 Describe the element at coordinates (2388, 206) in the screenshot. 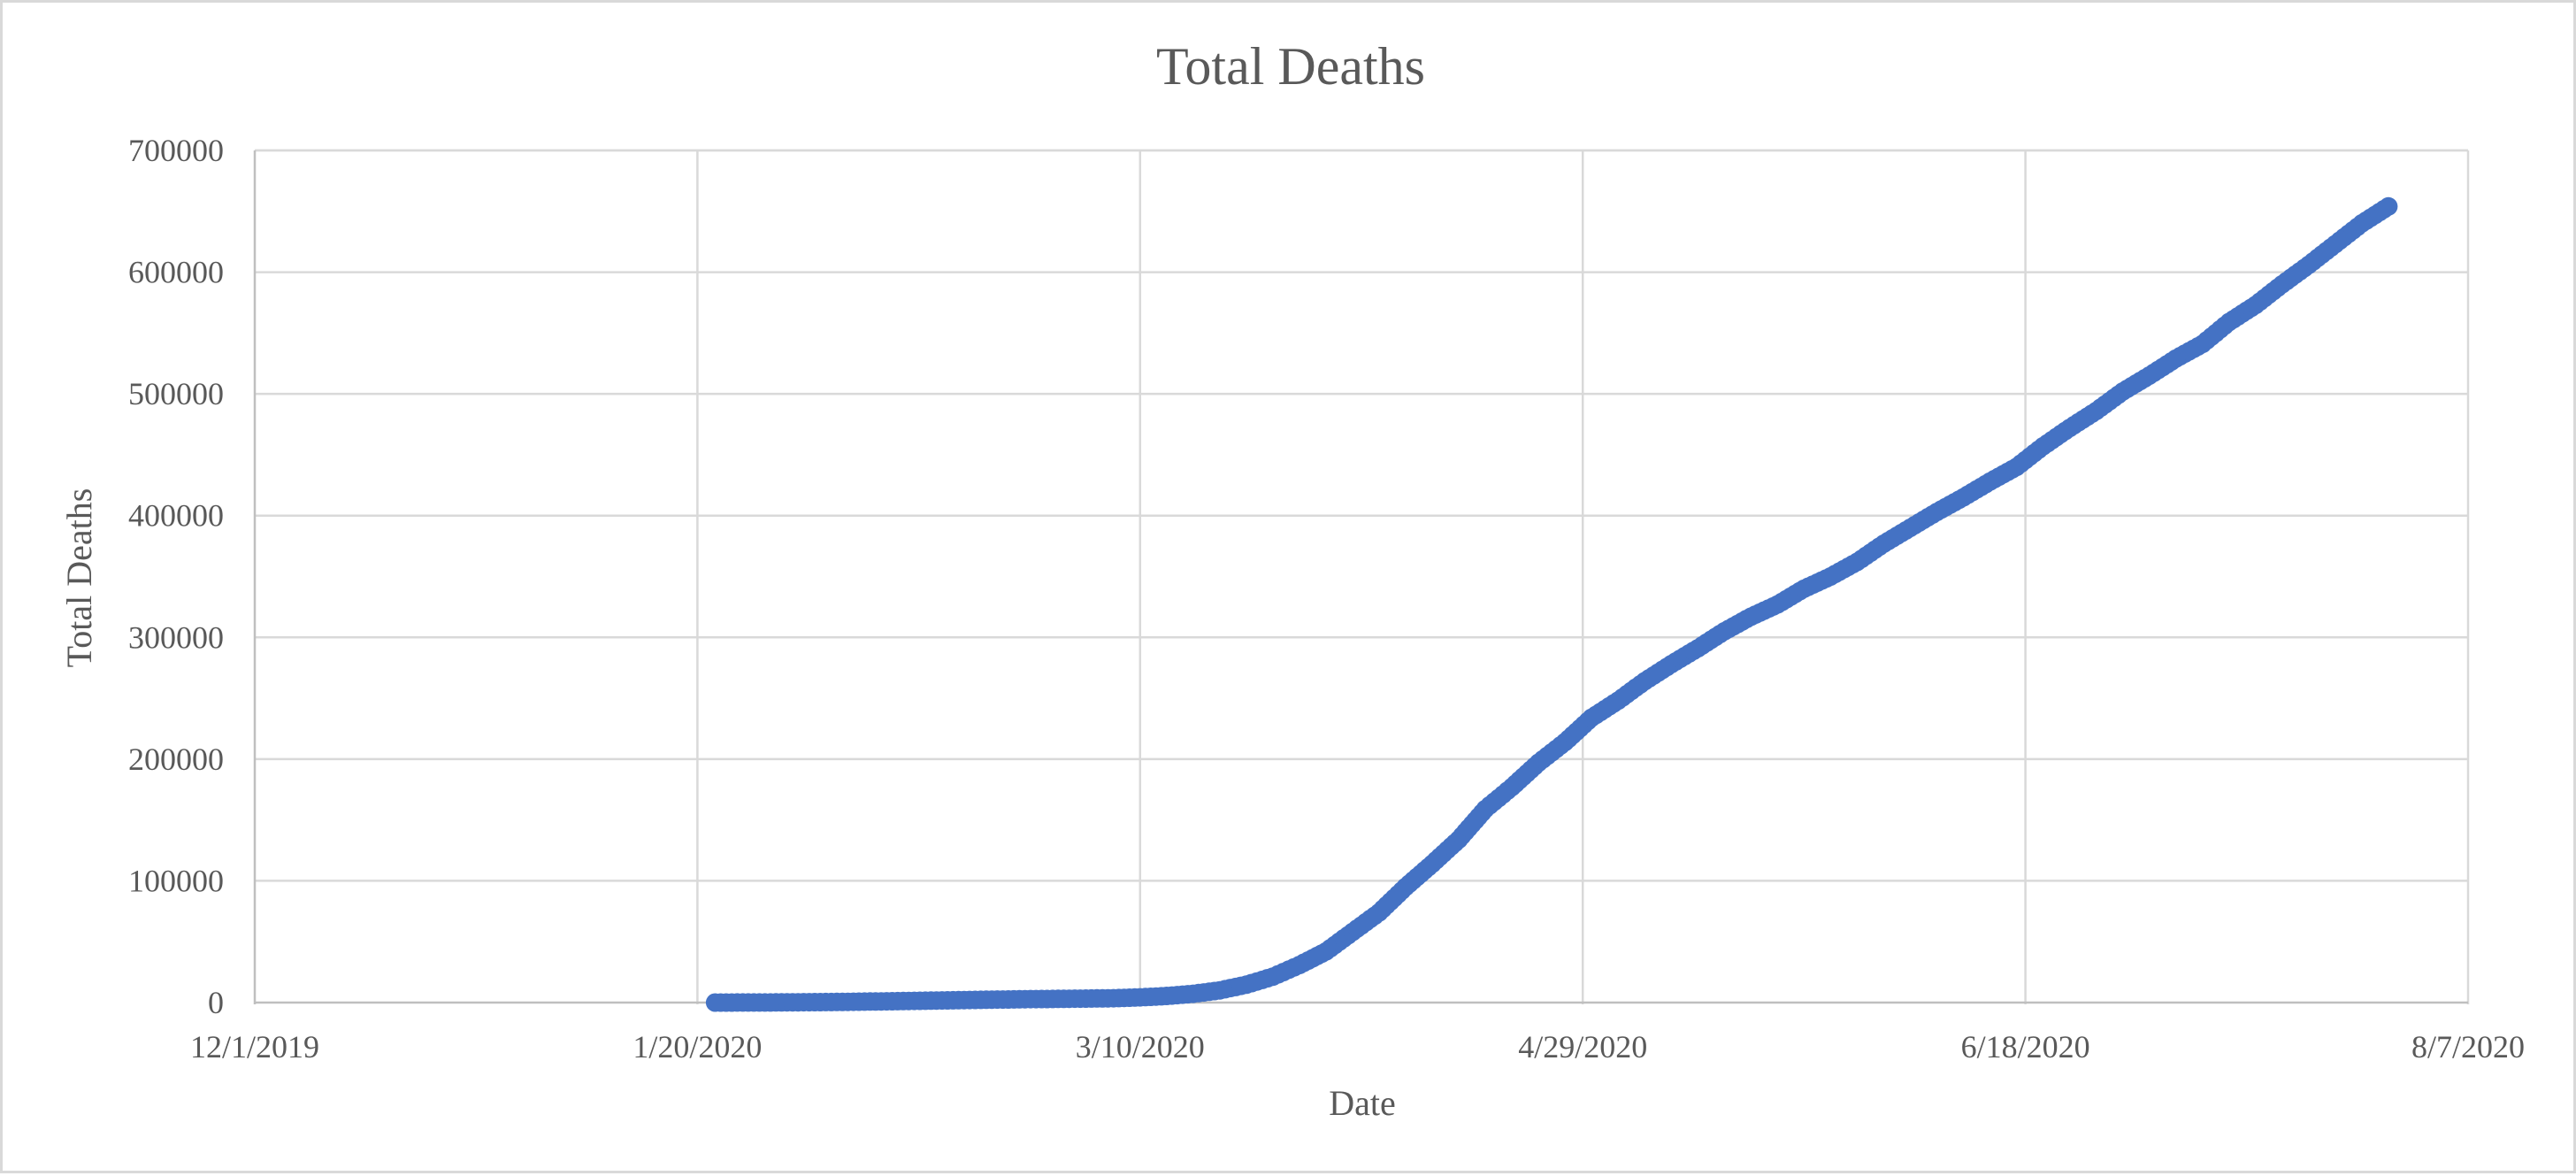

I see `data-point` at that location.